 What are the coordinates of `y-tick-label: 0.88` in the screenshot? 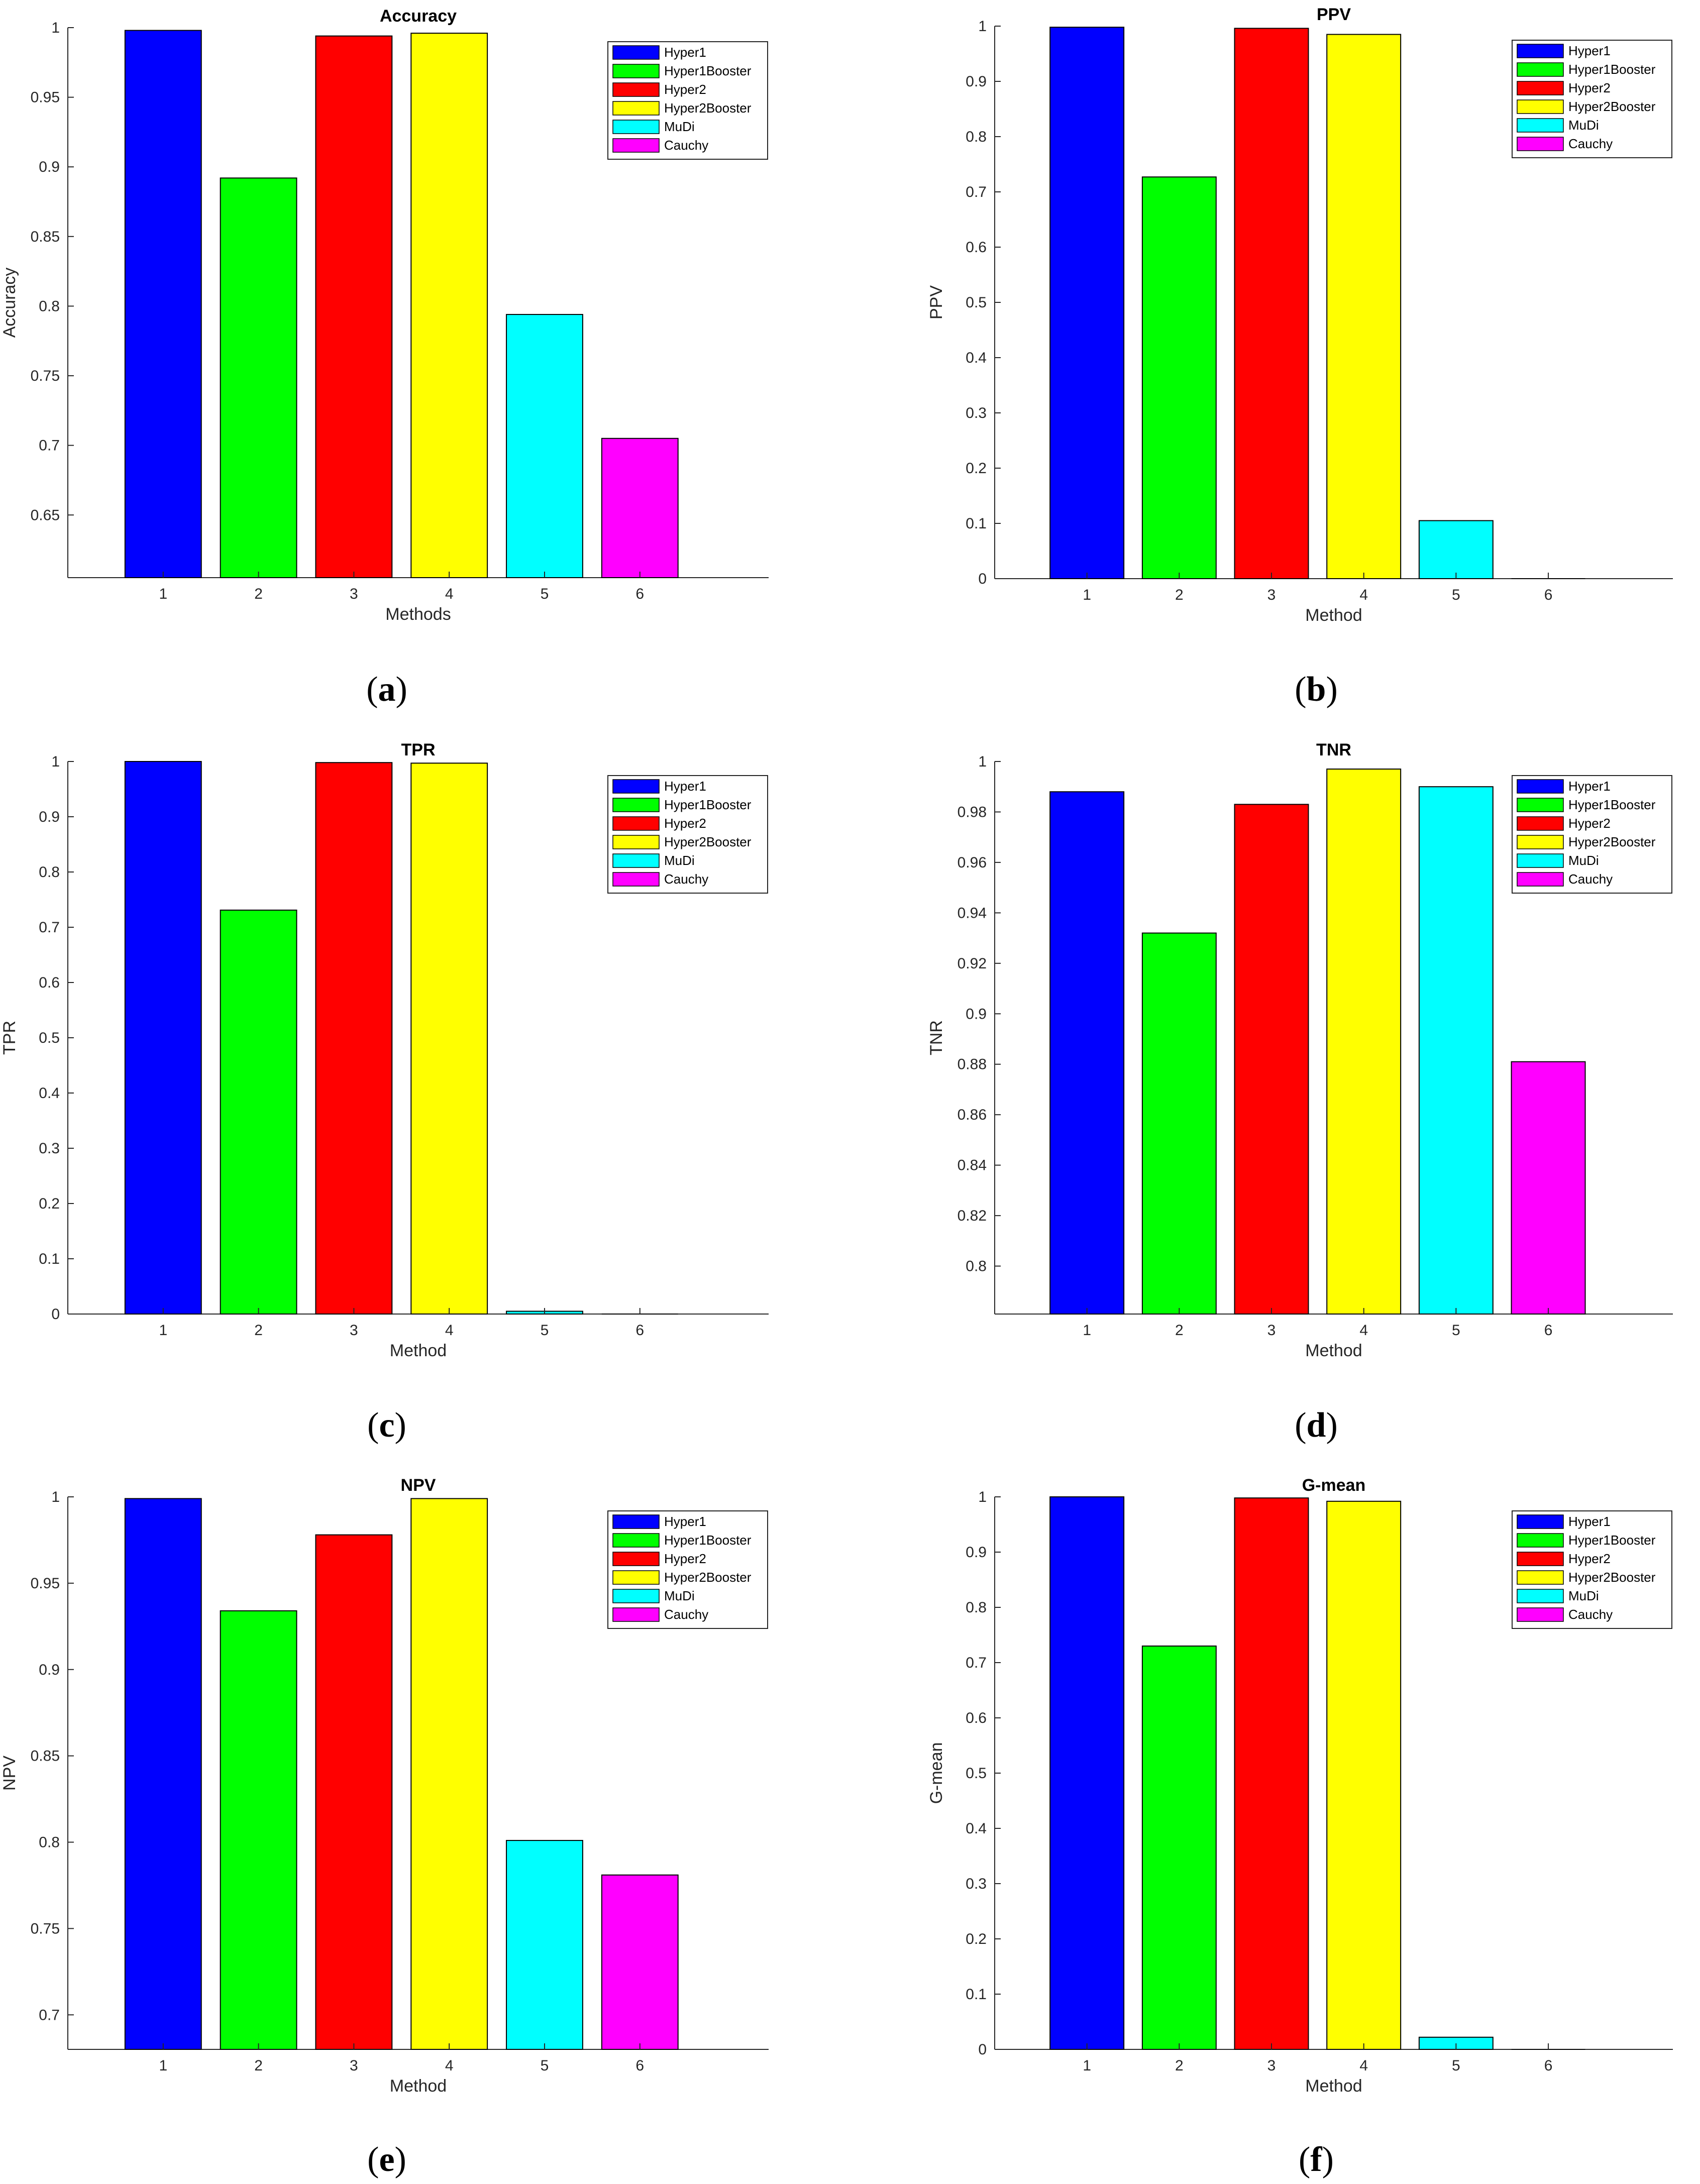 It's located at (972, 1064).